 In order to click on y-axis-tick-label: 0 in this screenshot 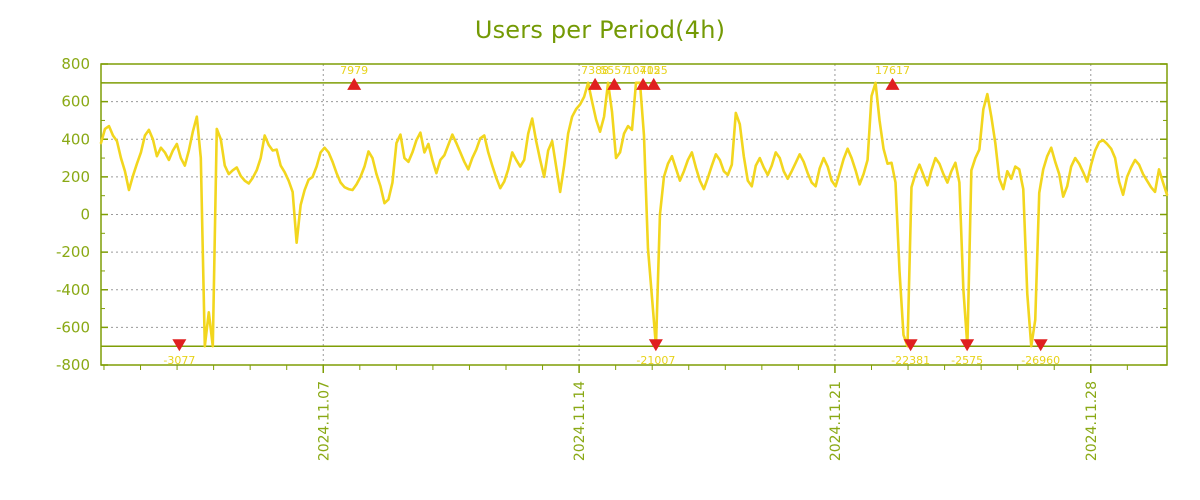, I will do `click(85, 215)`.